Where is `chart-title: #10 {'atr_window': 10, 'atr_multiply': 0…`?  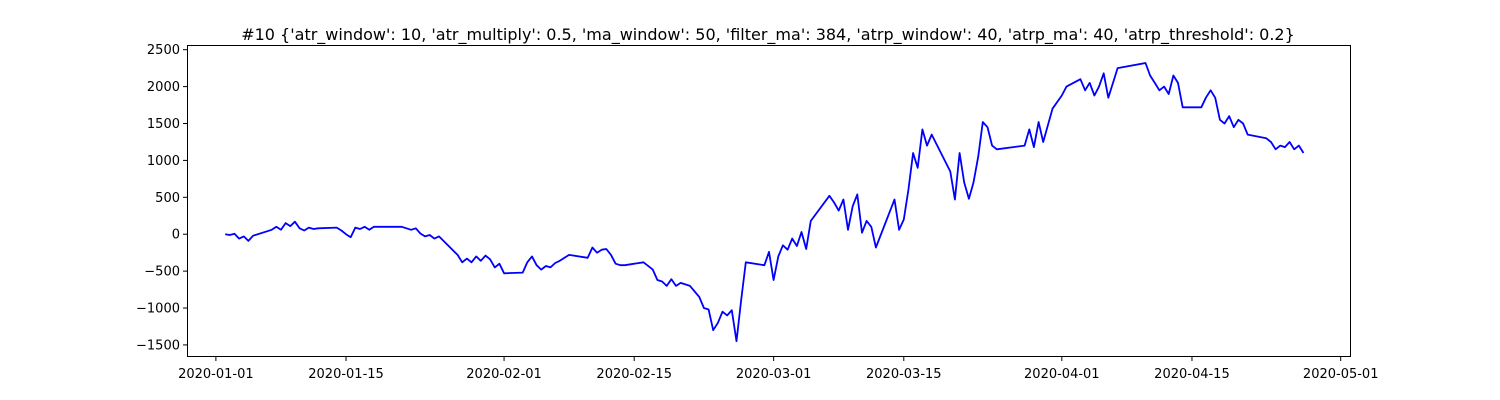 chart-title: #10 {'atr_window': 10, 'atr_multiply': 0… is located at coordinates (768, 35).